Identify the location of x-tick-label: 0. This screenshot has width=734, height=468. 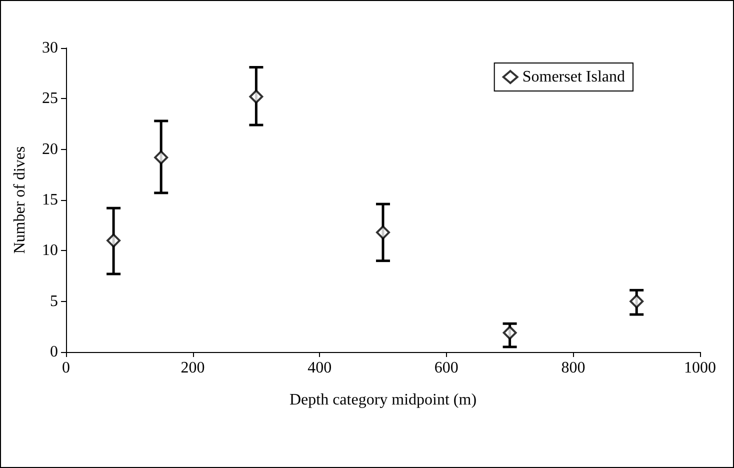
(66, 368).